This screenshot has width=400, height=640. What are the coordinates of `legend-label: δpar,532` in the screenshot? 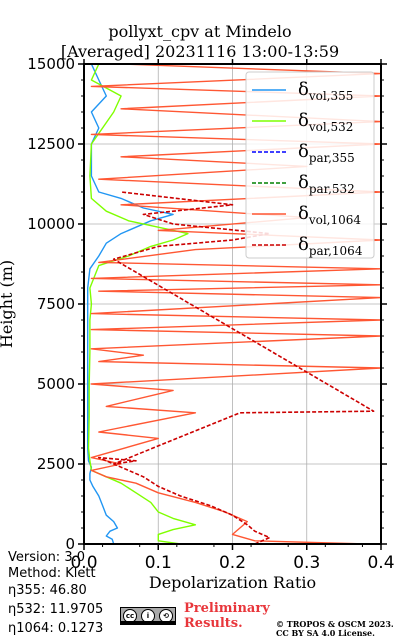 It's located at (326, 184).